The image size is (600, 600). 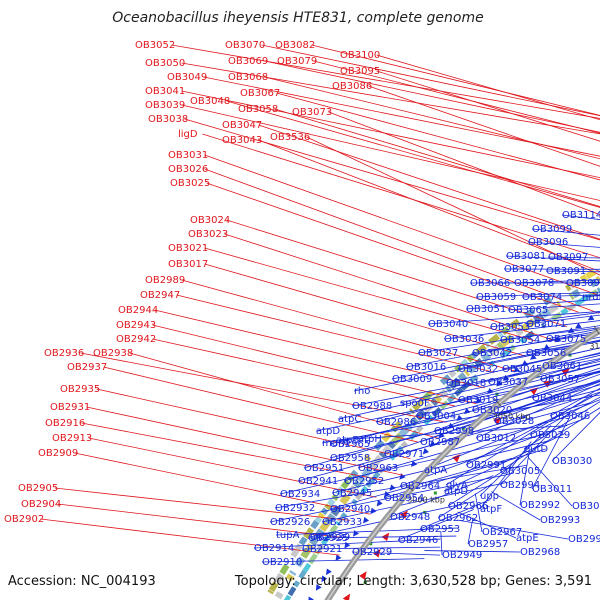 I want to click on forward-gene-label: OB3047, so click(x=242, y=125).